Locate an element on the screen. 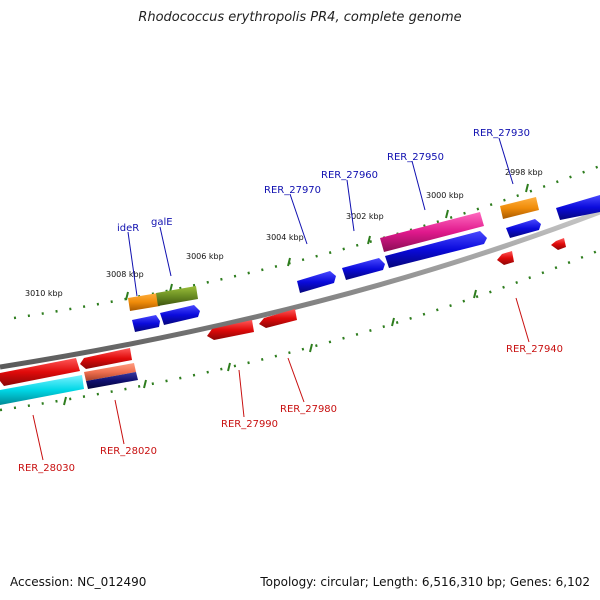  gene-label-reverse: RER_28030 is located at coordinates (46, 468).